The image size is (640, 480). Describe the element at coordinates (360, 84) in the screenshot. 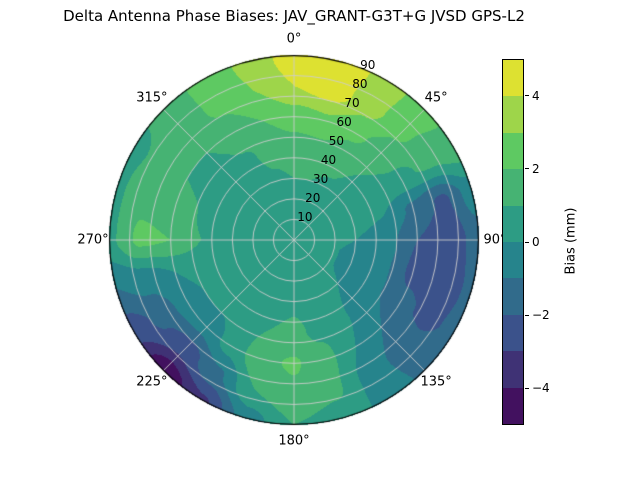

I see `radial-tick-label: 80` at that location.